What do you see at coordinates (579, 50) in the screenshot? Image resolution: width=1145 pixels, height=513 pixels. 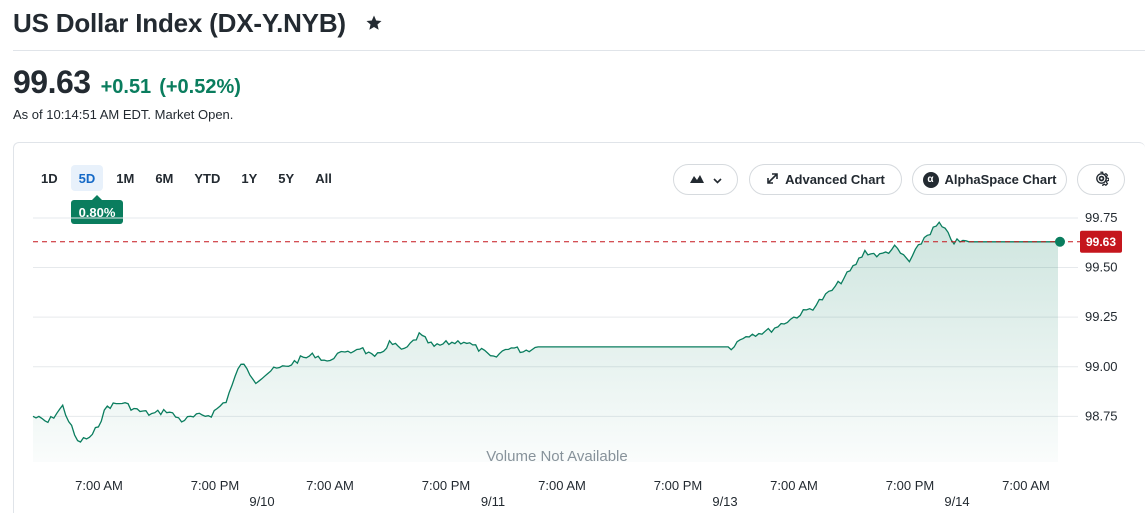 I see `header-divider` at bounding box center [579, 50].